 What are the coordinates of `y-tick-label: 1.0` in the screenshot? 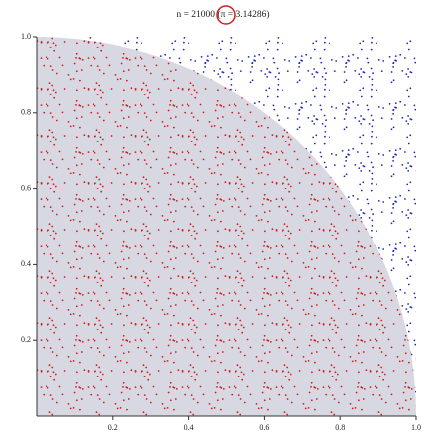 It's located at (26, 36).